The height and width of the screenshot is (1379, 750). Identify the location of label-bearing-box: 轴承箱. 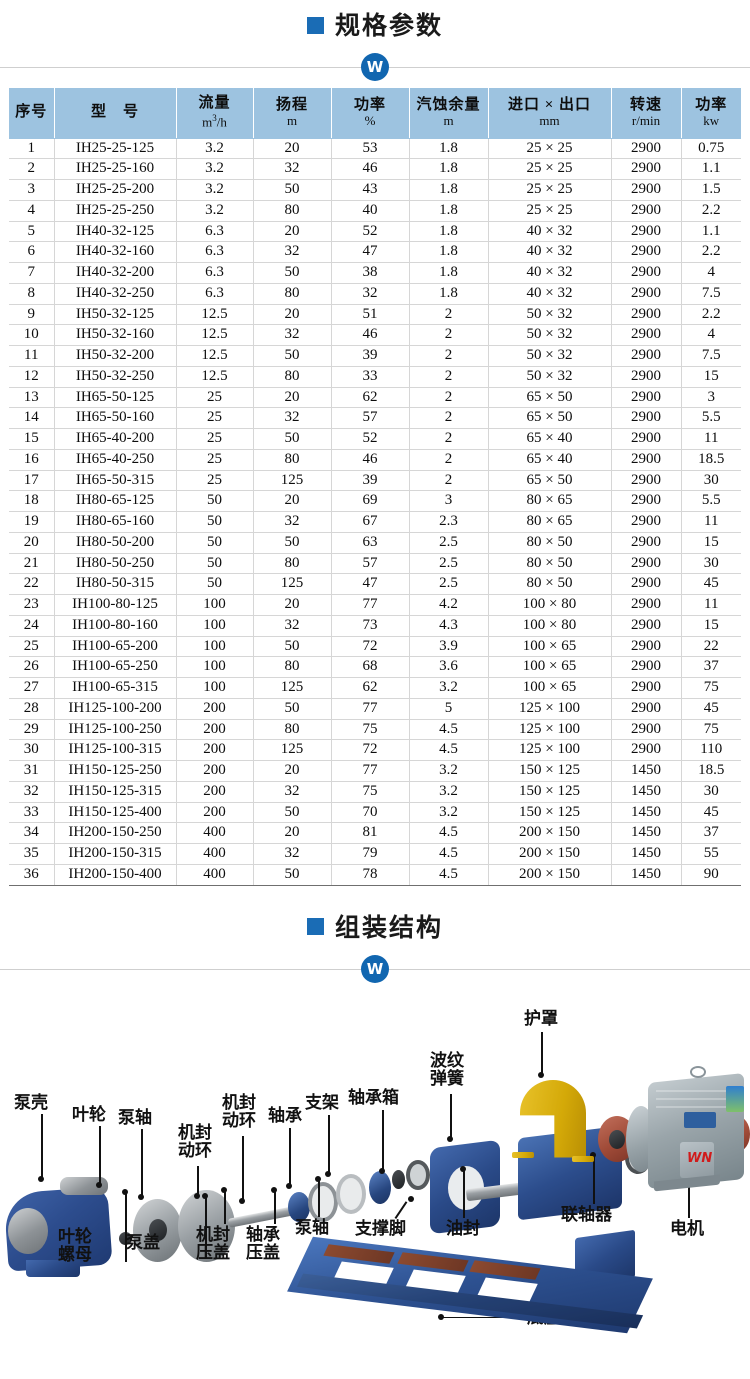
(373, 1097).